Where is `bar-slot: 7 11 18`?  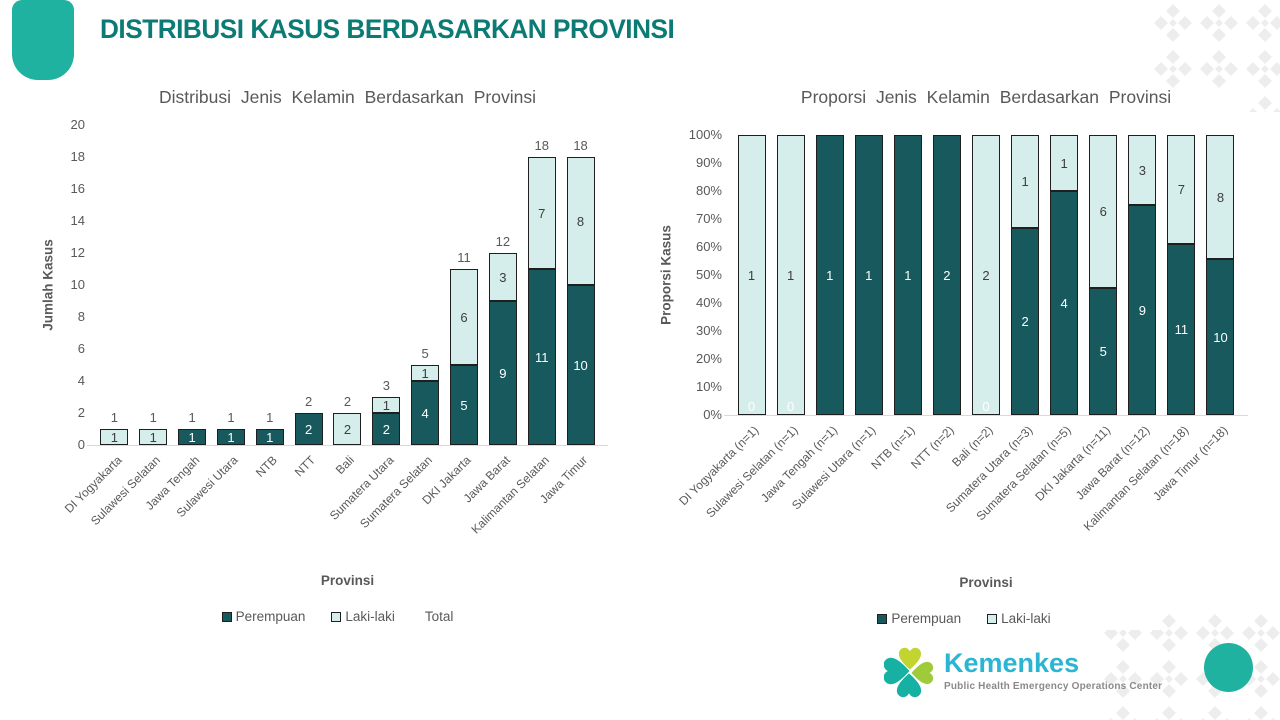
bar-slot: 7 11 18 is located at coordinates (541, 285).